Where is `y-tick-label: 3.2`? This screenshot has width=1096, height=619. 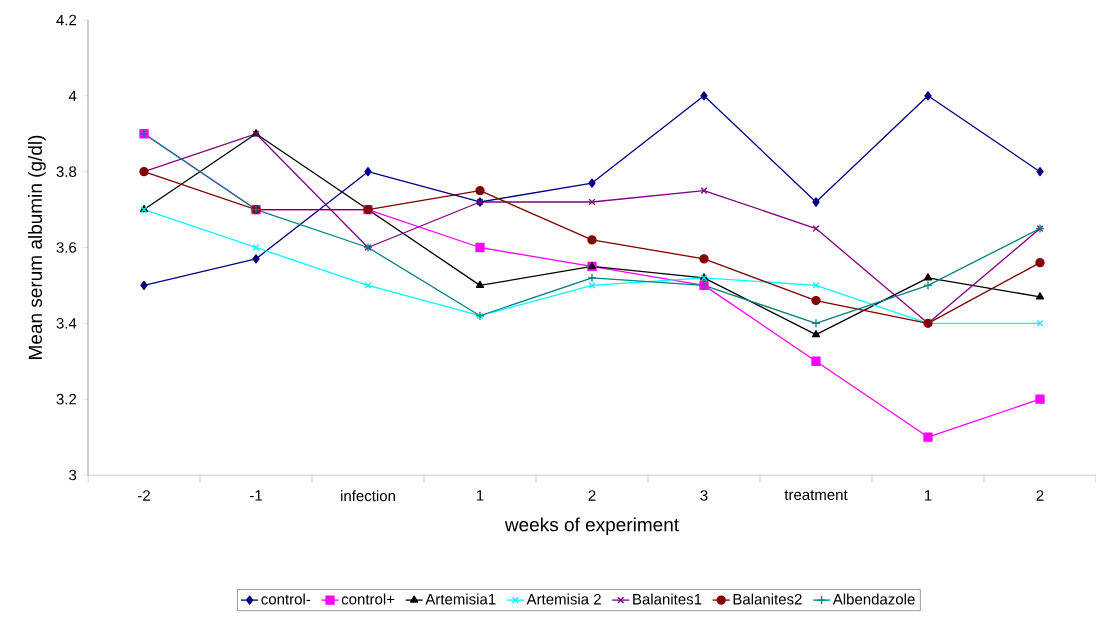 y-tick-label: 3.2 is located at coordinates (66, 399).